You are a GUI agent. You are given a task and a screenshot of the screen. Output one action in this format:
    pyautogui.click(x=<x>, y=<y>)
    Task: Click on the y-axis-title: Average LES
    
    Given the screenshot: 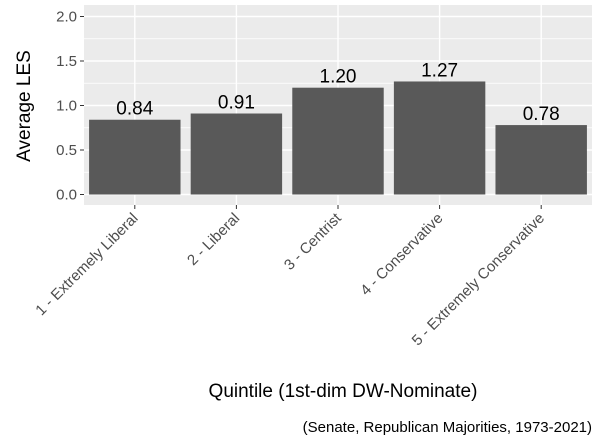 What is the action you would take?
    pyautogui.click(x=24, y=106)
    